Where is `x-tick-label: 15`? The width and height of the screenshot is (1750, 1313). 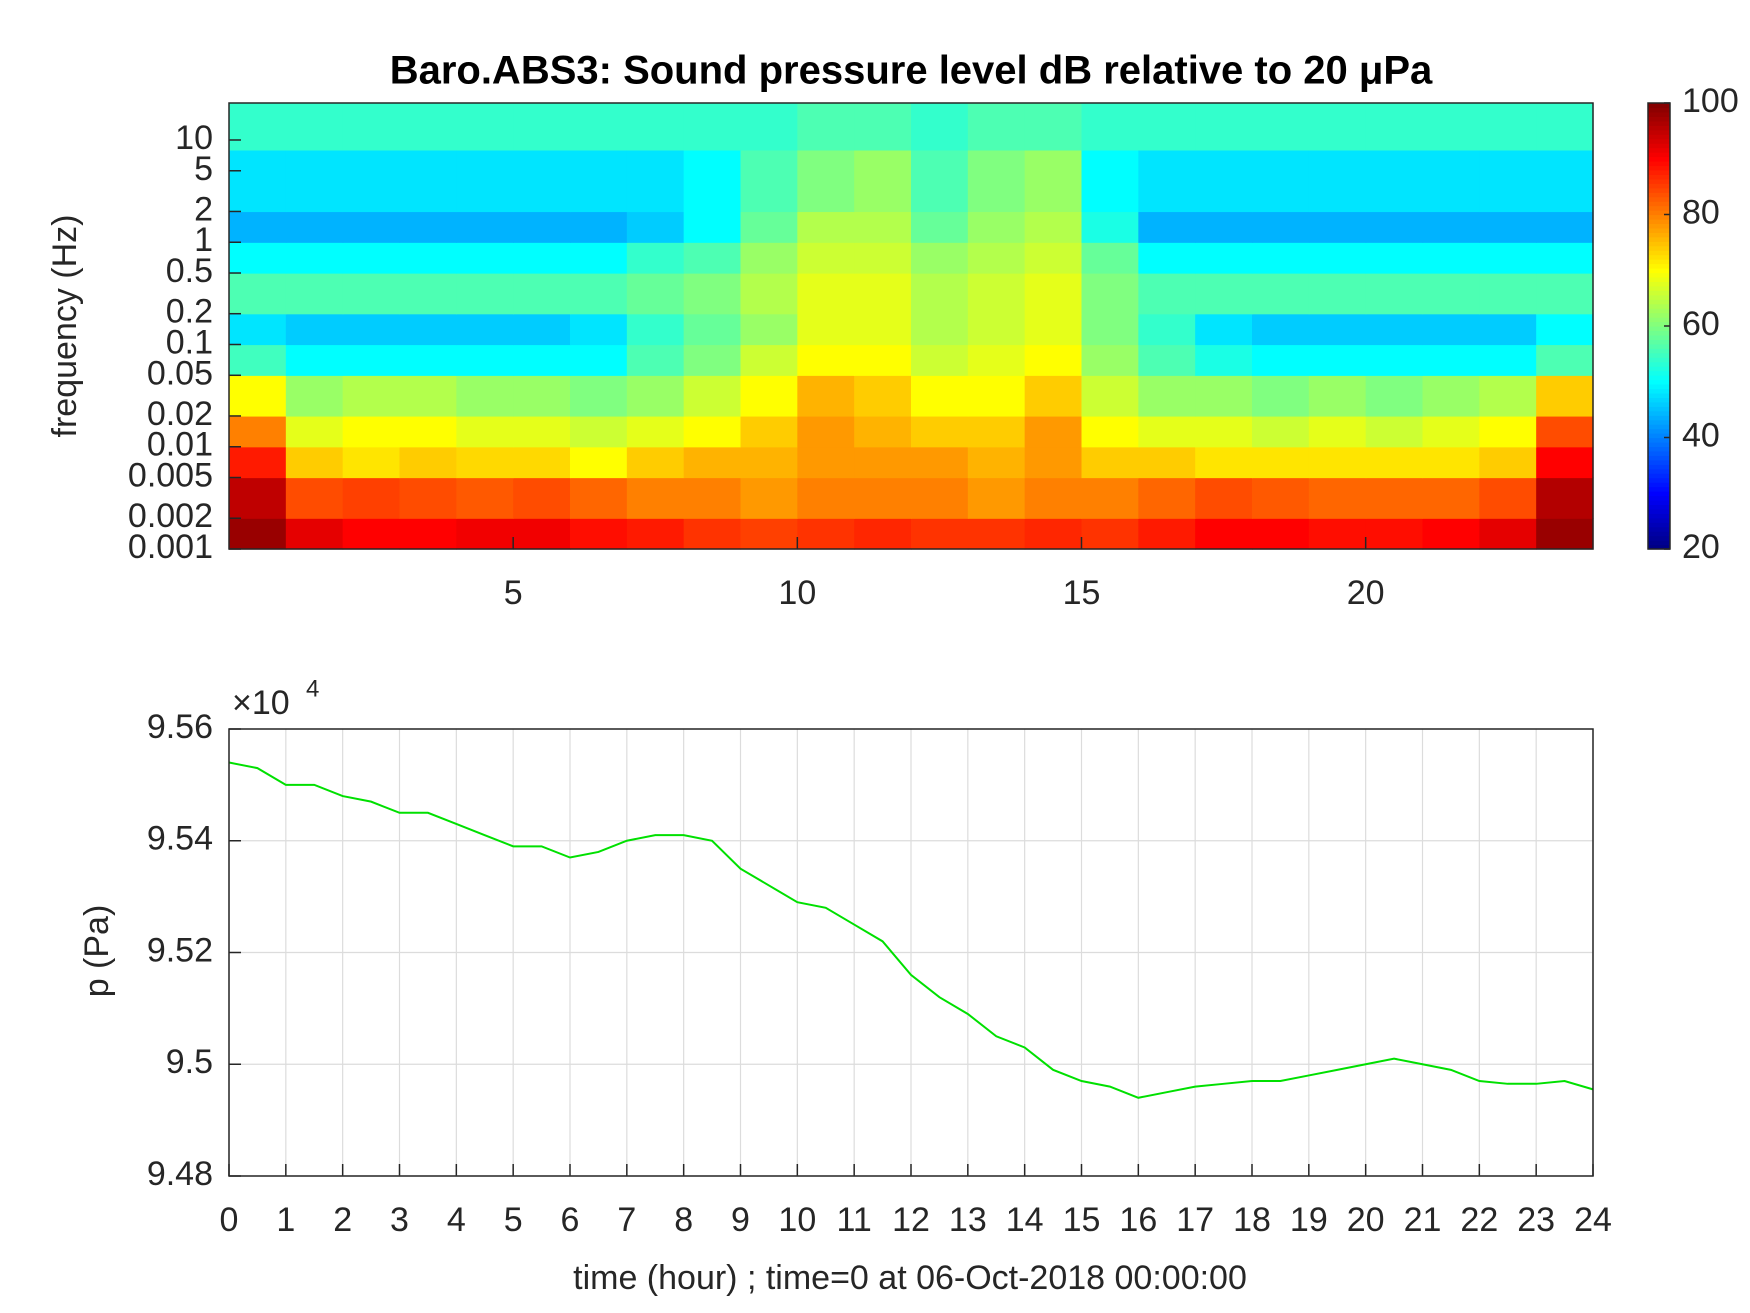
x-tick-label: 15 is located at coordinates (1082, 1220).